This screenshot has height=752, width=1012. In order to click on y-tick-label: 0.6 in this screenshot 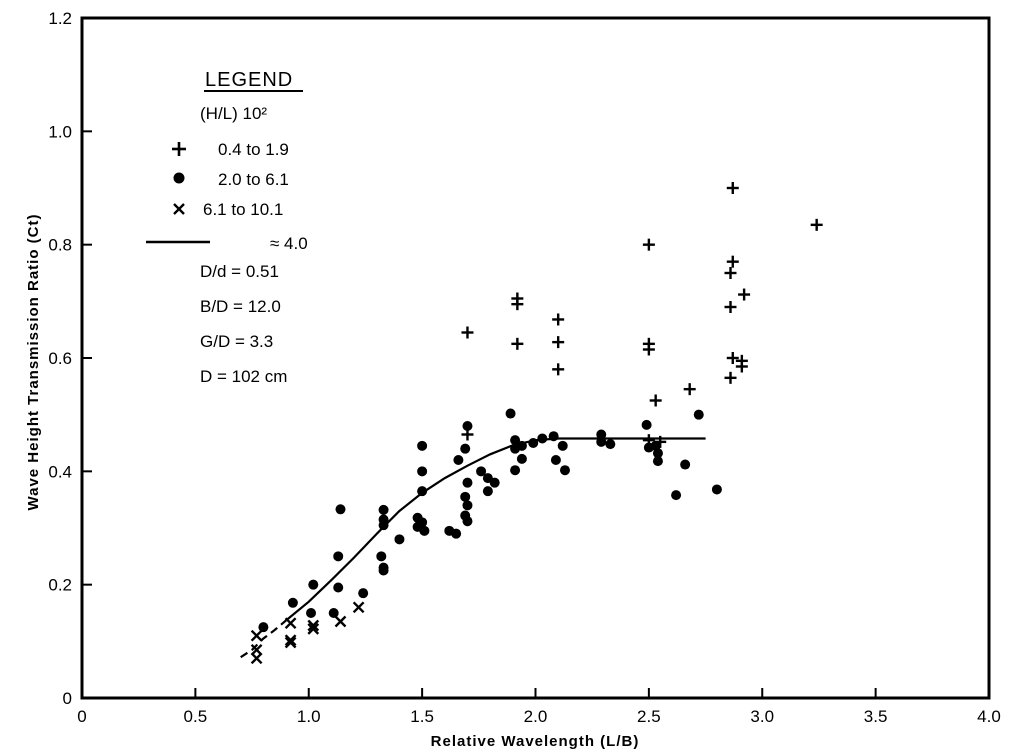, I will do `click(60, 358)`.